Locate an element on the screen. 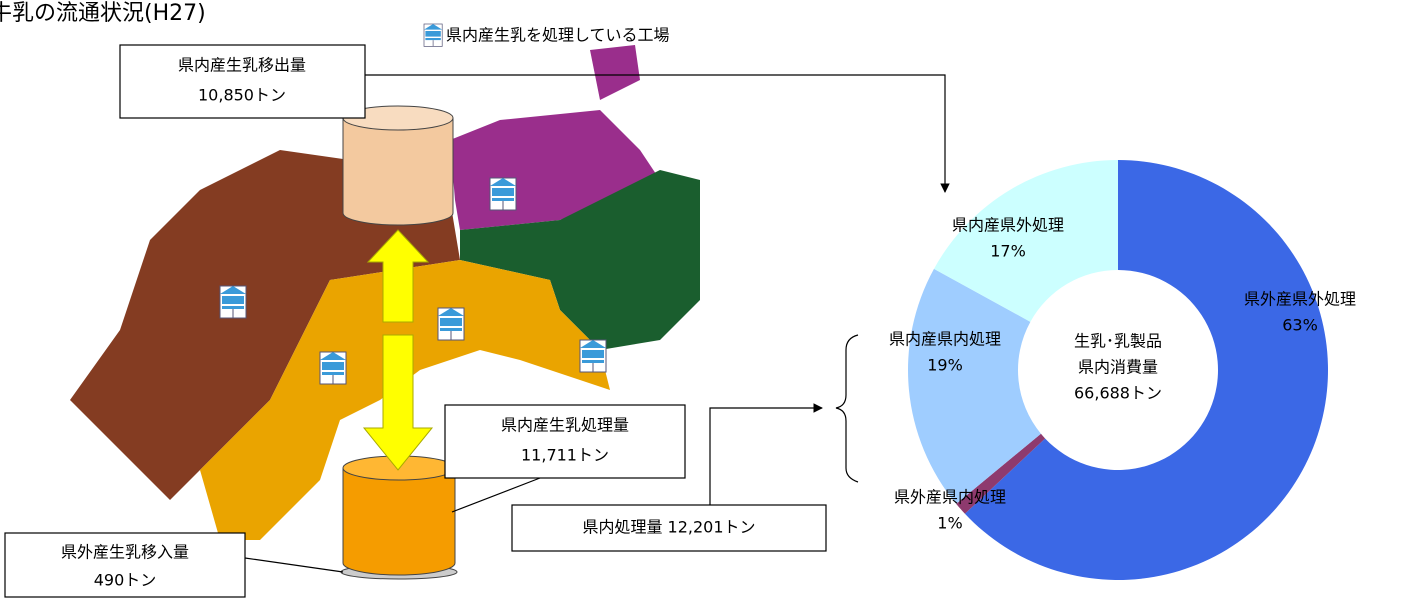 The image size is (1405, 603). segment-name: 県外産県内処理 is located at coordinates (950, 497).